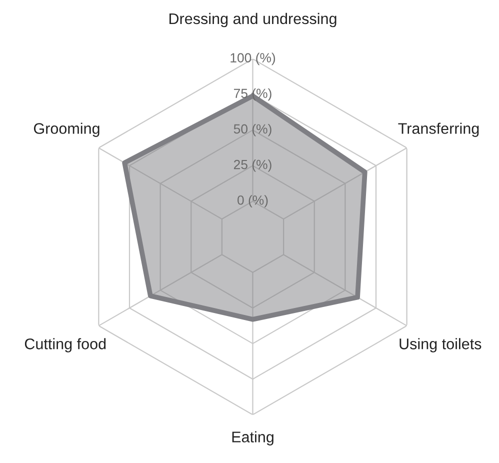  I want to click on spoke-label: Grooming, so click(67, 129).